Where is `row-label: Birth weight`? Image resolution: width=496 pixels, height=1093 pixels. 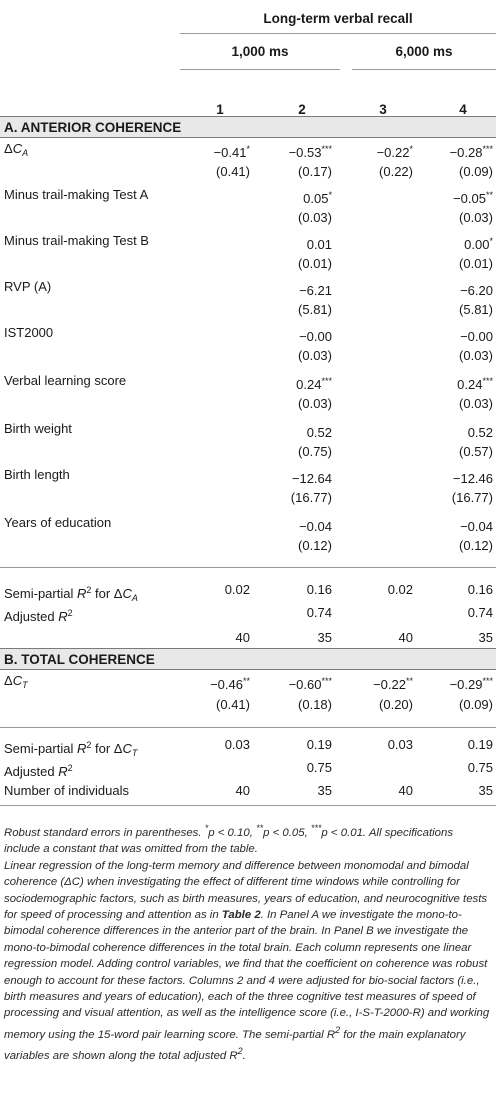
row-label: Birth weight is located at coordinates (38, 428).